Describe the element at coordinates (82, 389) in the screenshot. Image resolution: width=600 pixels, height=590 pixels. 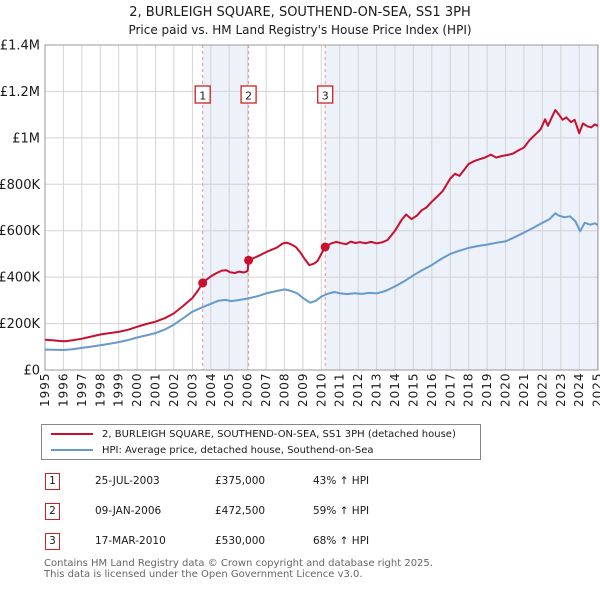
I see `x-tick-label: 1997` at that location.